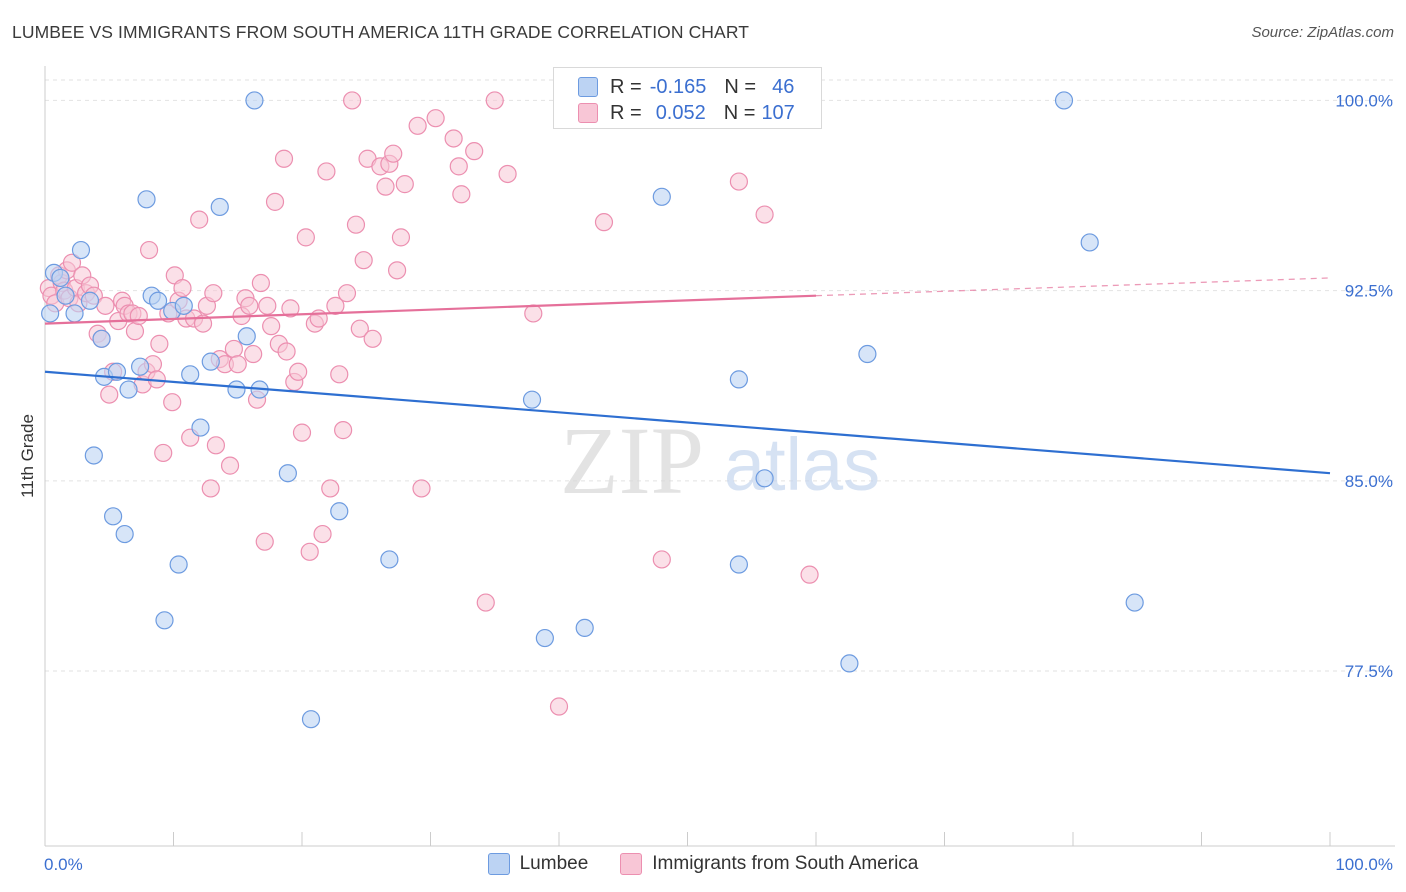 This screenshot has height=892, width=1406. What do you see at coordinates (678, 86) in the screenshot?
I see `r-value: -0.165` at bounding box center [678, 86].